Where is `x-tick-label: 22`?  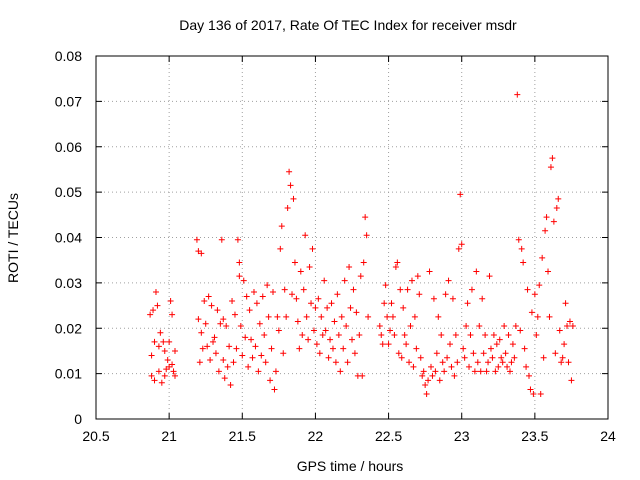
x-tick-label: 22 is located at coordinates (316, 436).